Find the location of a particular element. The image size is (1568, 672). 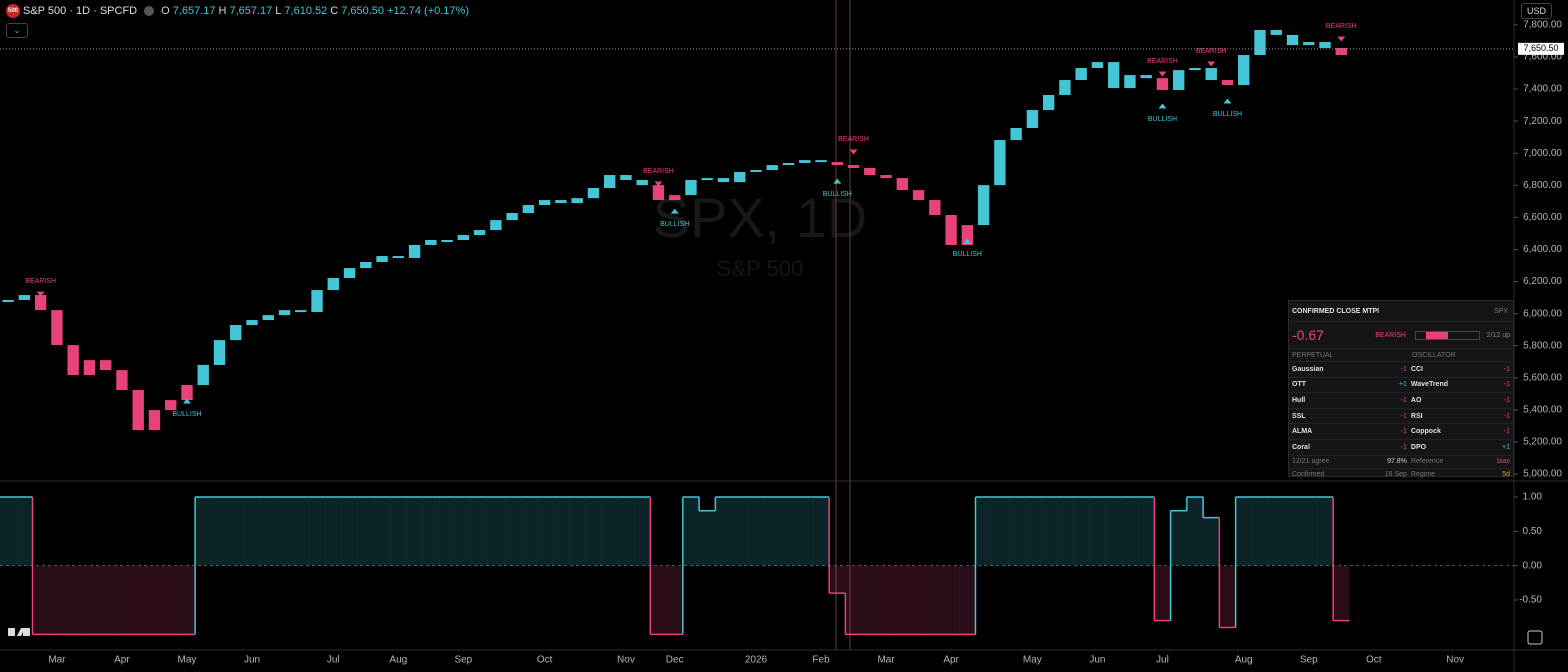

y-tick-label: 6,600.00 is located at coordinates (1542, 217).